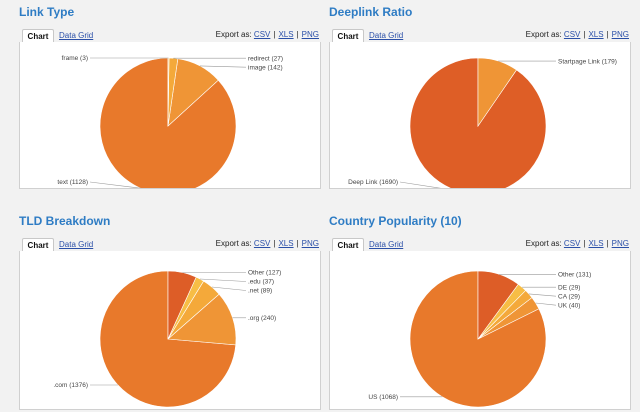  Describe the element at coordinates (569, 296) in the screenshot. I see `pie-label-ca: CA (29)` at that location.